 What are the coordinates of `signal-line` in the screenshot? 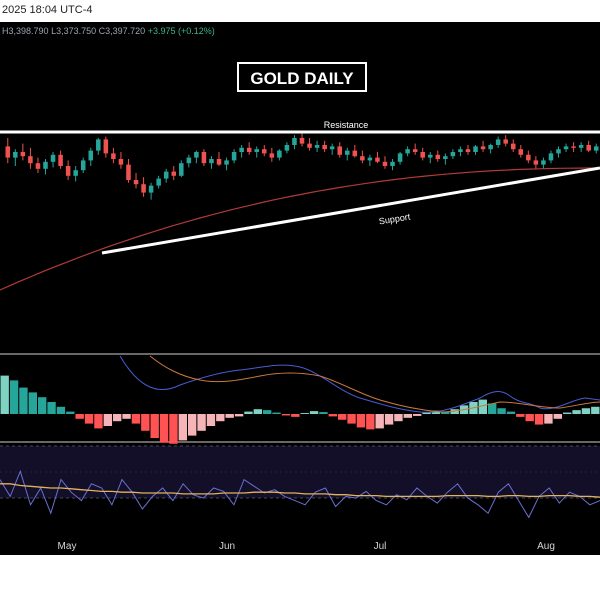 It's located at (374, 384).